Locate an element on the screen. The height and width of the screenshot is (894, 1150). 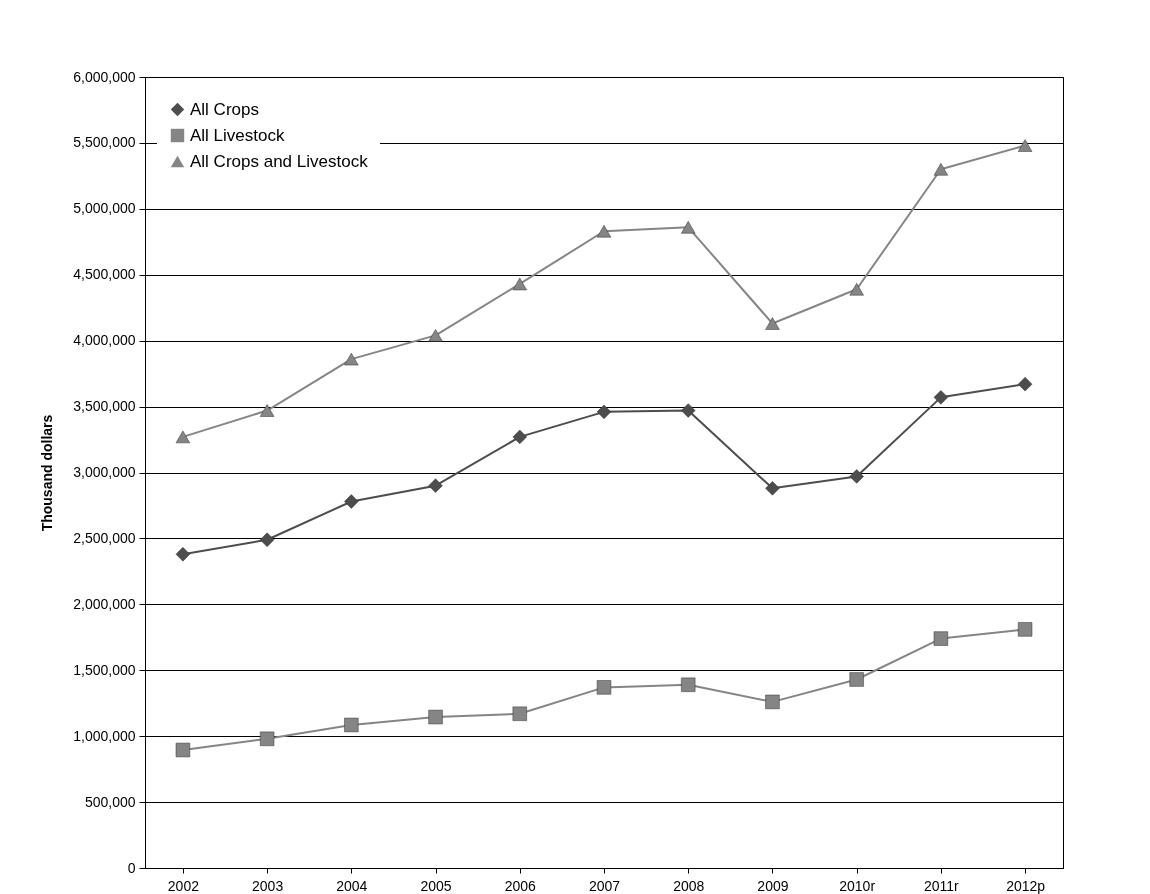
y-tick-label: 4,000,000 is located at coordinates (104, 340).